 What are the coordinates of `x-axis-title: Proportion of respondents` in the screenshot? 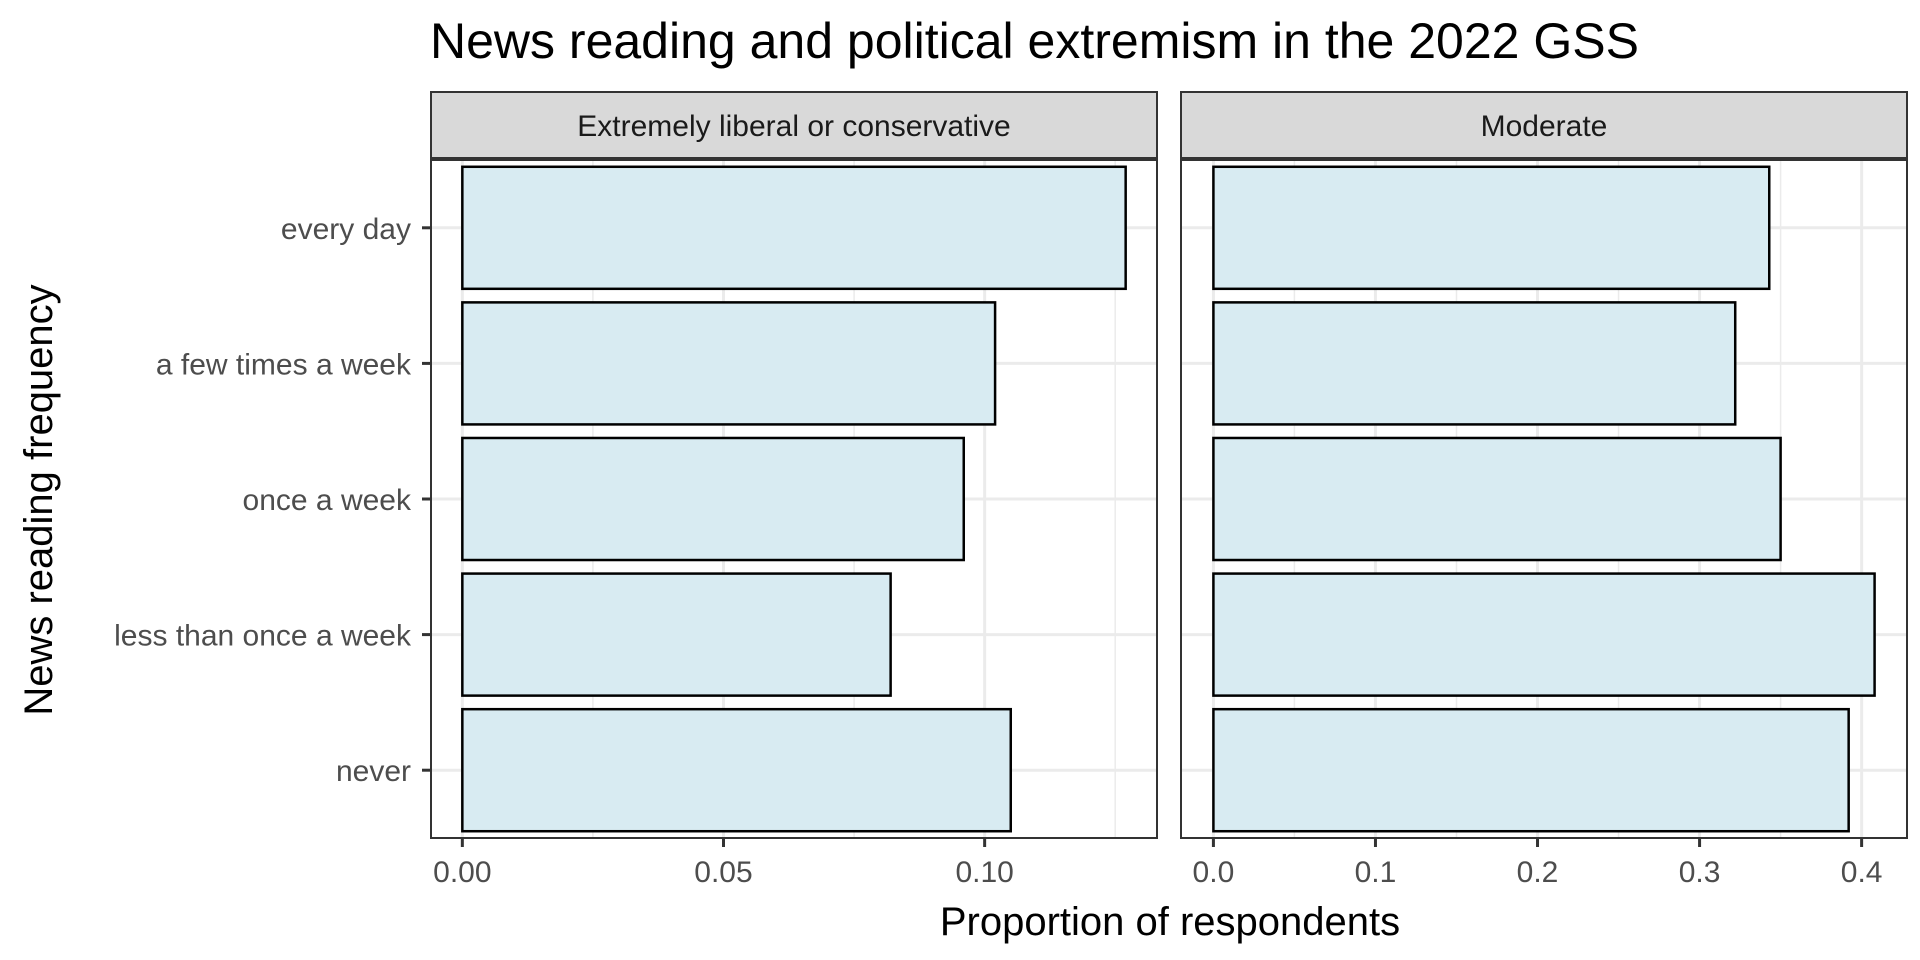 It's located at (1170, 922).